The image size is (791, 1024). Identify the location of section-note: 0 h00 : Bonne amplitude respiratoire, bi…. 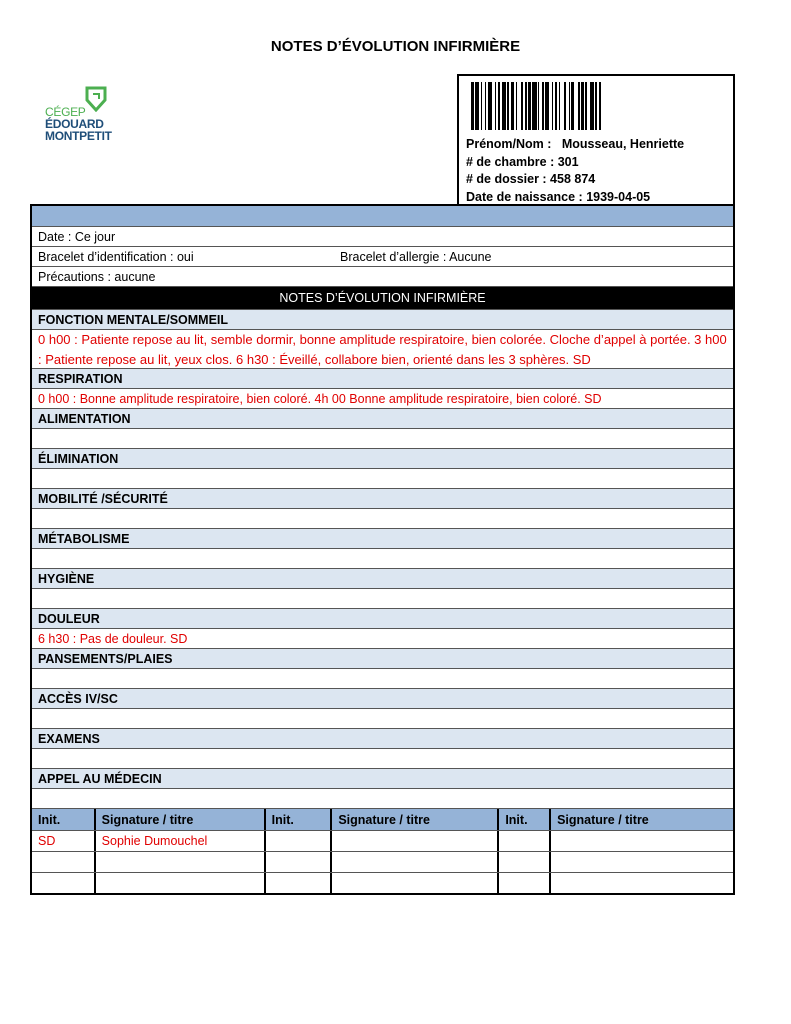
(382, 399).